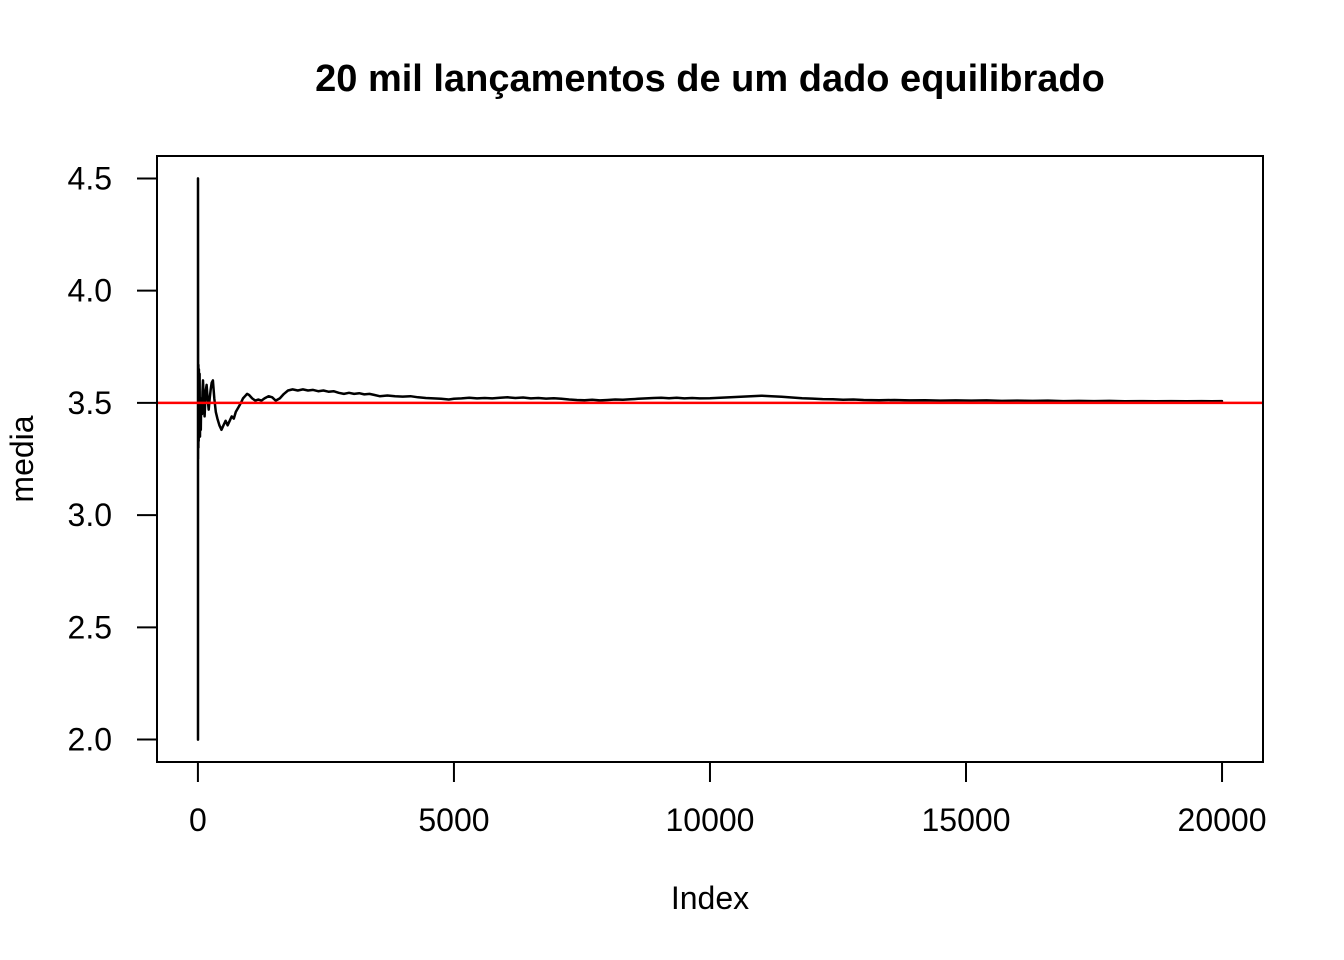  Describe the element at coordinates (966, 820) in the screenshot. I see `x-axis-tick-label: 15000` at that location.